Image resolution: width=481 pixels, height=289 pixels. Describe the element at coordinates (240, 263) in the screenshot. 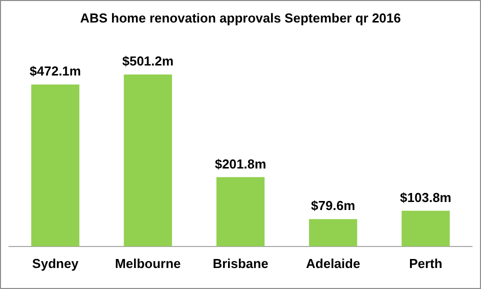

I see `x-tick-label: Brisbane` at that location.